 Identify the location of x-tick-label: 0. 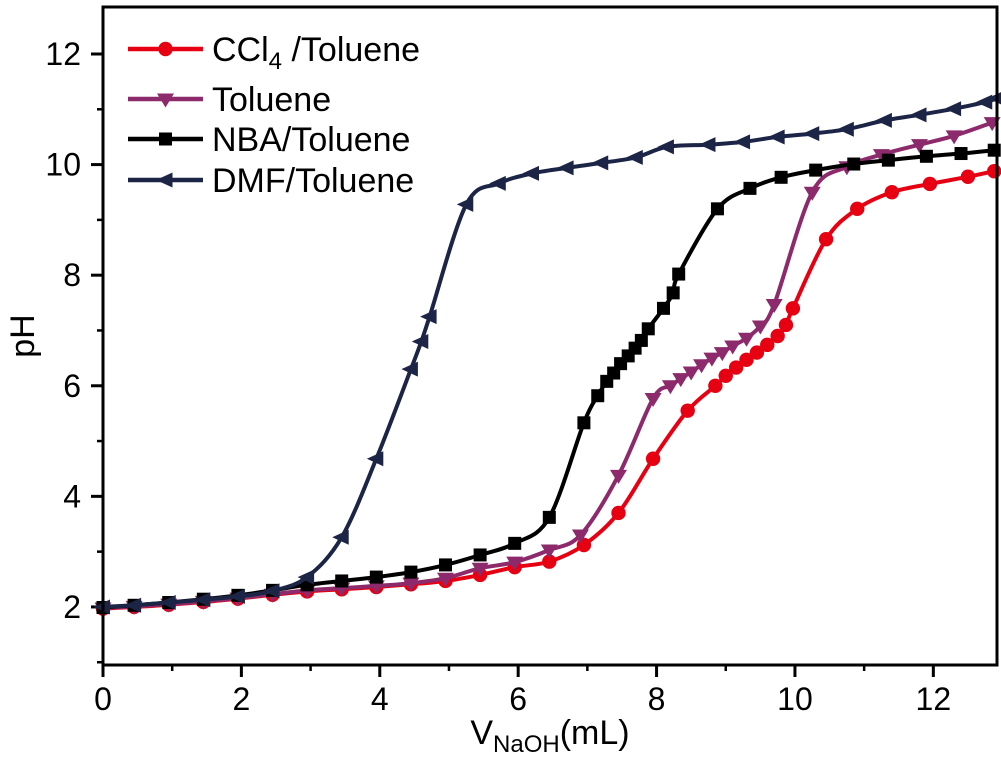
(103, 699).